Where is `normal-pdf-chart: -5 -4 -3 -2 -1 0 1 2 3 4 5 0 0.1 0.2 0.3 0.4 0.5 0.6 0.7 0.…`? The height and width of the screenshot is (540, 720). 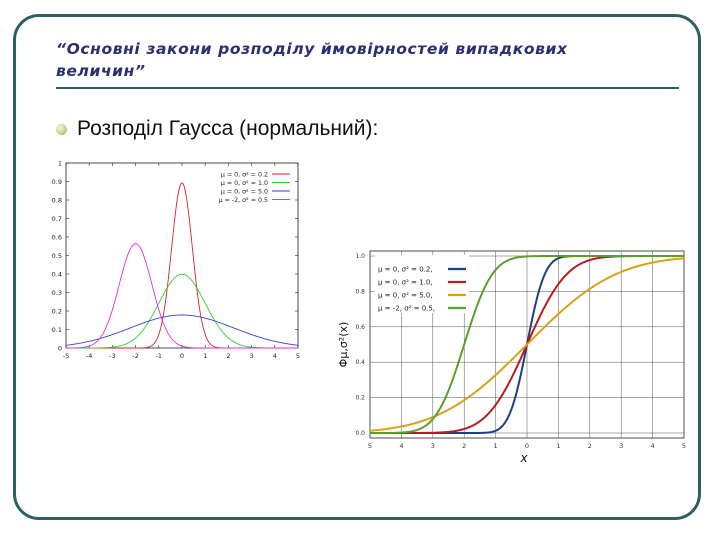
normal-pdf-chart: -5 -4 -3 -2 -1 0 1 2 3 4 5 0 0.1 0.2 0.3 0.4 0.5 0.6 0.7 0.… is located at coordinates (176, 260).